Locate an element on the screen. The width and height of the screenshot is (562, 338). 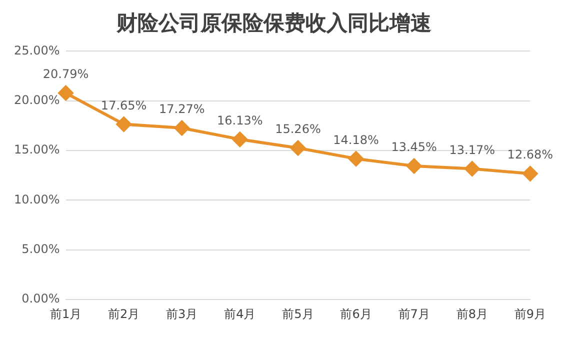
x-tick-label: 前9月 is located at coordinates (530, 313).